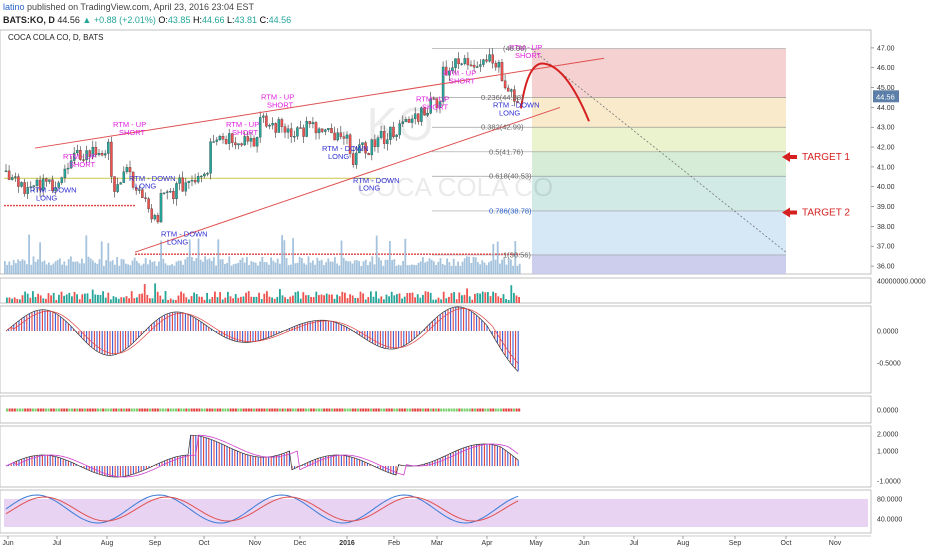 The image size is (932, 550). I want to click on price-tick-label: 47.00, so click(886, 48).